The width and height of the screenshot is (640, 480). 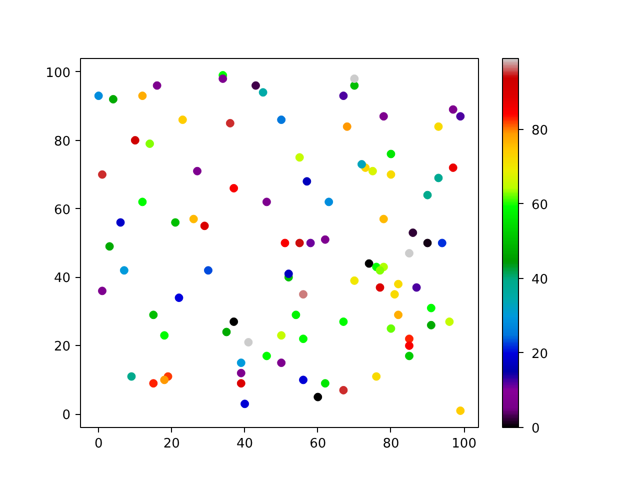 What do you see at coordinates (540, 354) in the screenshot?
I see `color-bar-label: 20` at bounding box center [540, 354].